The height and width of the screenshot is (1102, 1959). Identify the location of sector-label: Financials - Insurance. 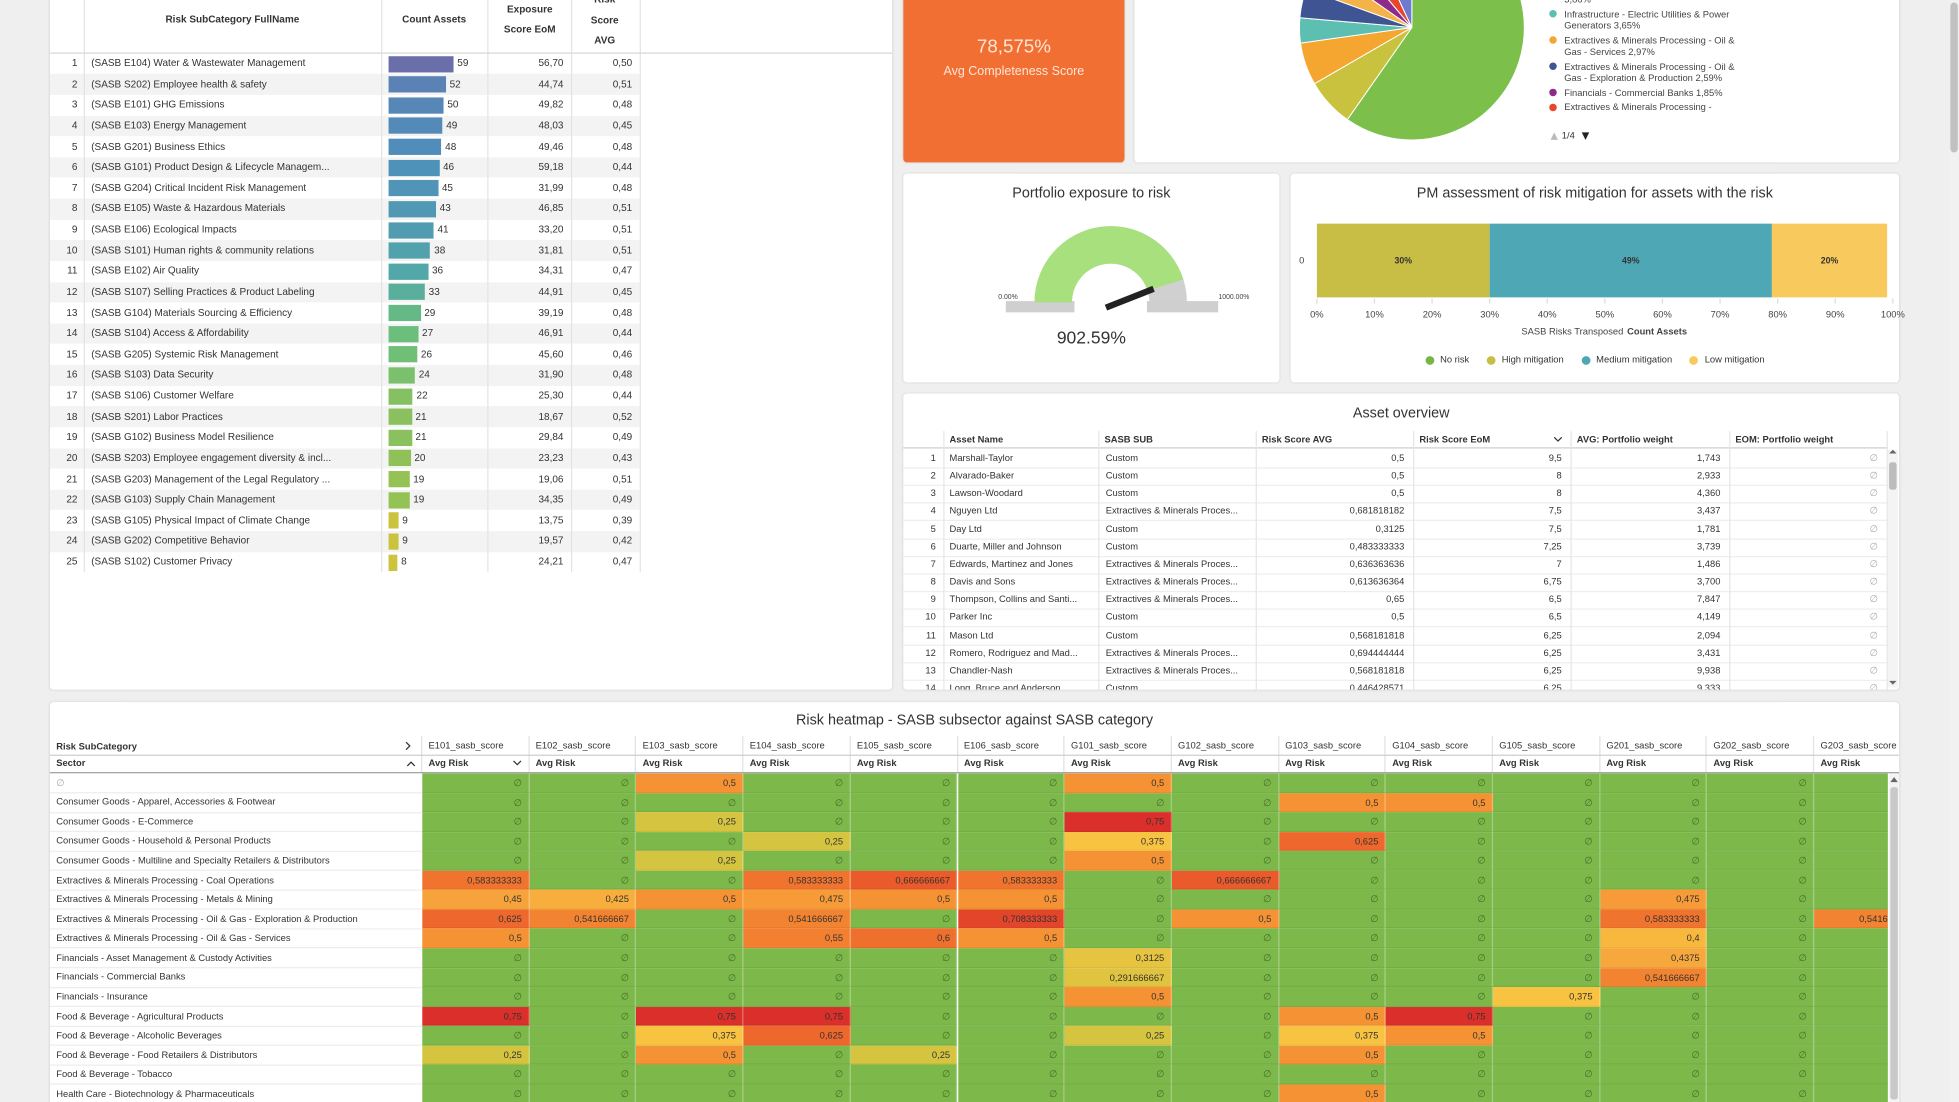
(102, 996).